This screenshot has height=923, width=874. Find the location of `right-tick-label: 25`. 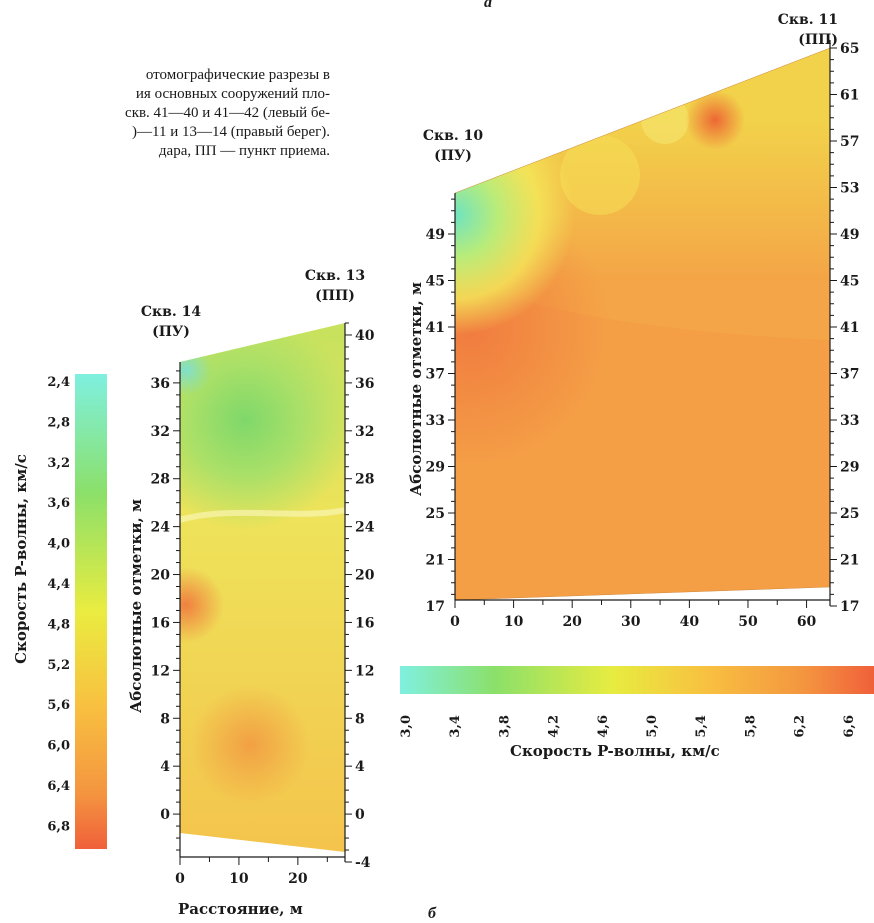

right-tick-label: 25 is located at coordinates (849, 514).